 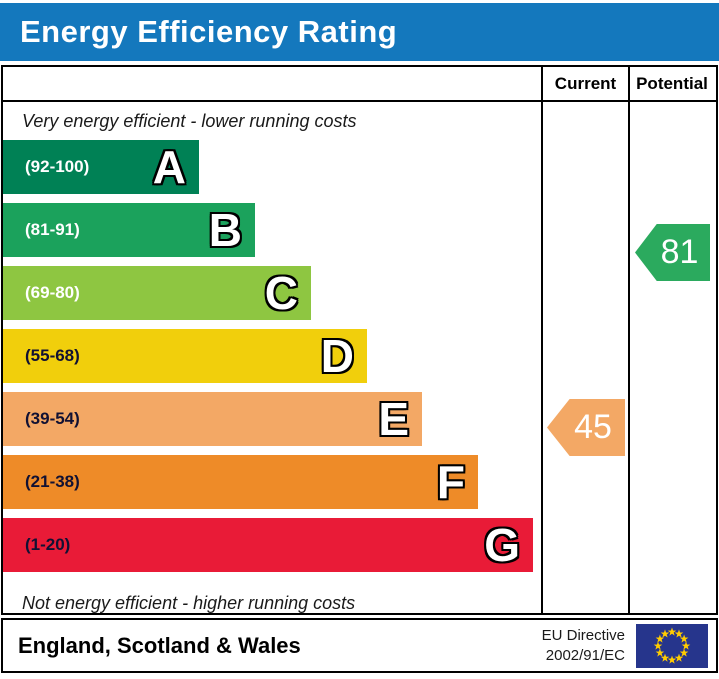 I want to click on band-a-bar: (92-100) A, so click(x=101, y=167).